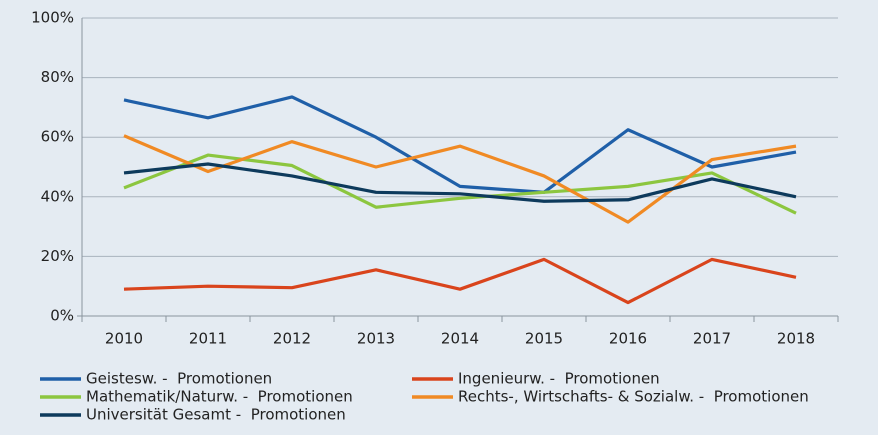  Describe the element at coordinates (208, 339) in the screenshot. I see `x-tick-label: 2011` at that location.